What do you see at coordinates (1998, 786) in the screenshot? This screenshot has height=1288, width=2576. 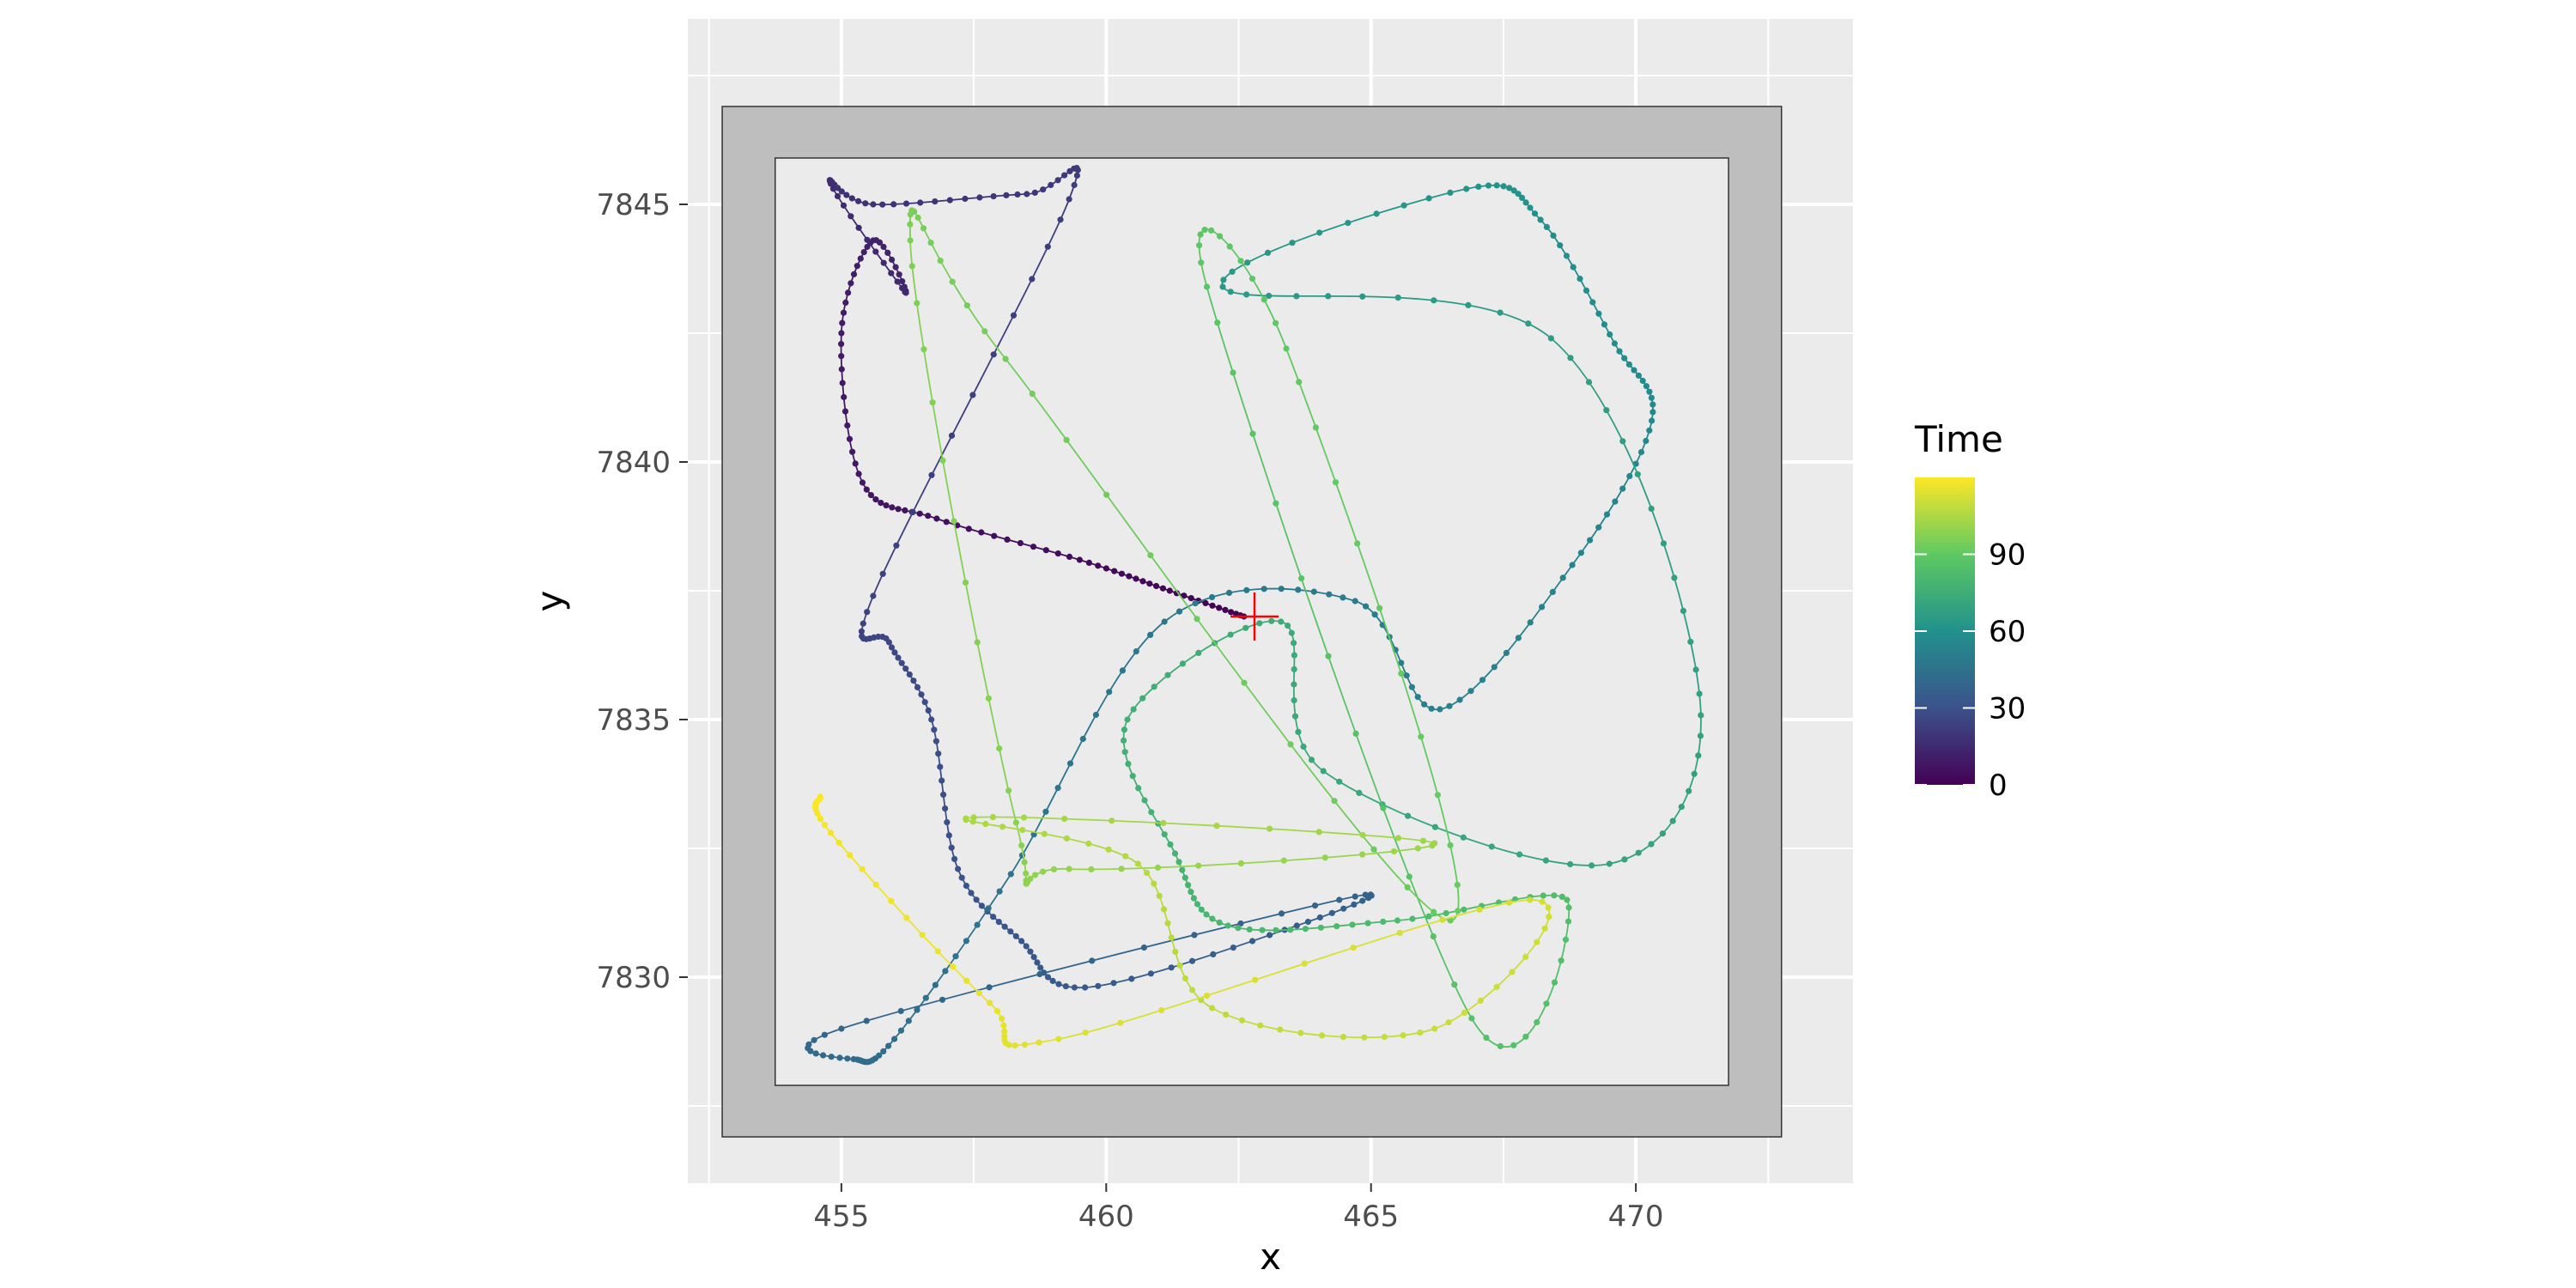 I see `legend-tick-label: 0` at bounding box center [1998, 786].